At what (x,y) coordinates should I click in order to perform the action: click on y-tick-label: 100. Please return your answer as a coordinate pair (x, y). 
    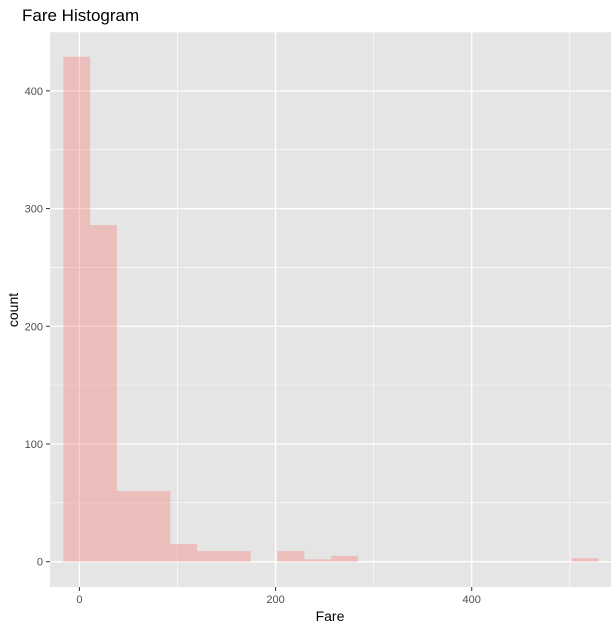
    Looking at the image, I should click on (34, 445).